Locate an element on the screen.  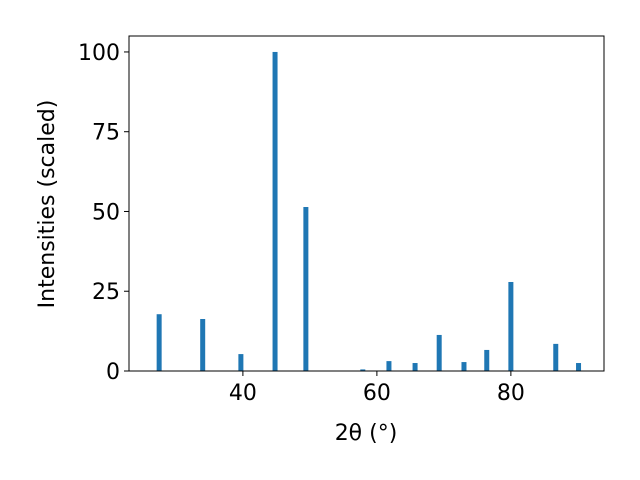
y-tick-label: 50 is located at coordinates (106, 212).